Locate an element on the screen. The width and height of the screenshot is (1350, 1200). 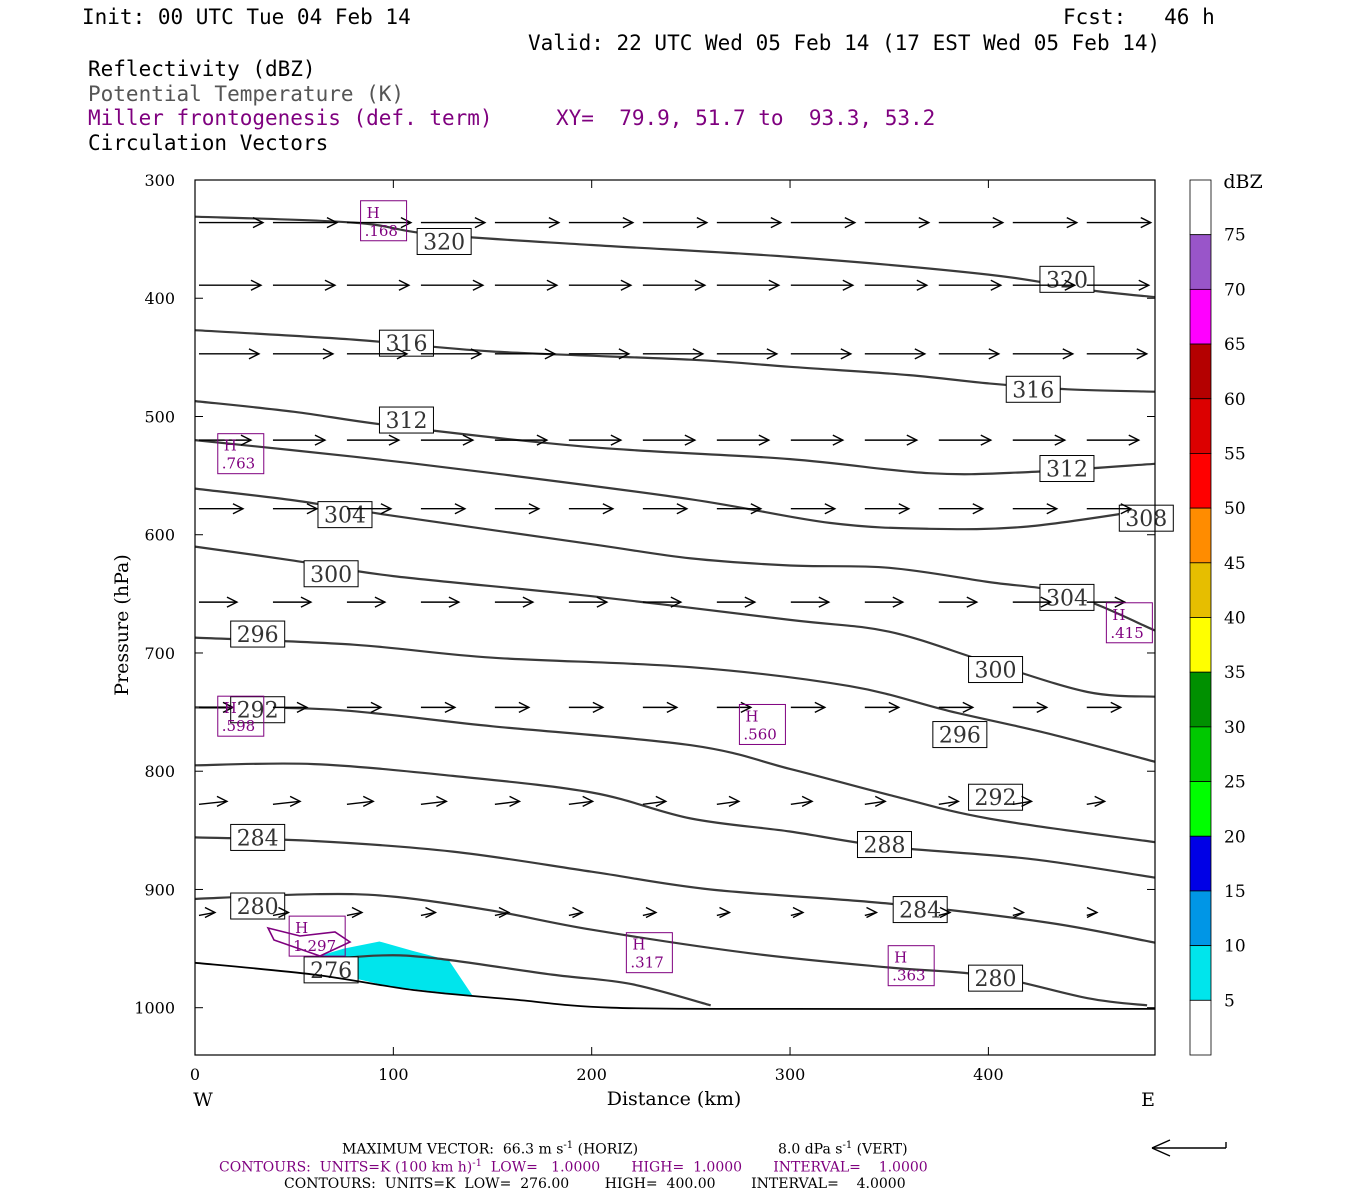
x-axis-west-label: W is located at coordinates (203, 1100).